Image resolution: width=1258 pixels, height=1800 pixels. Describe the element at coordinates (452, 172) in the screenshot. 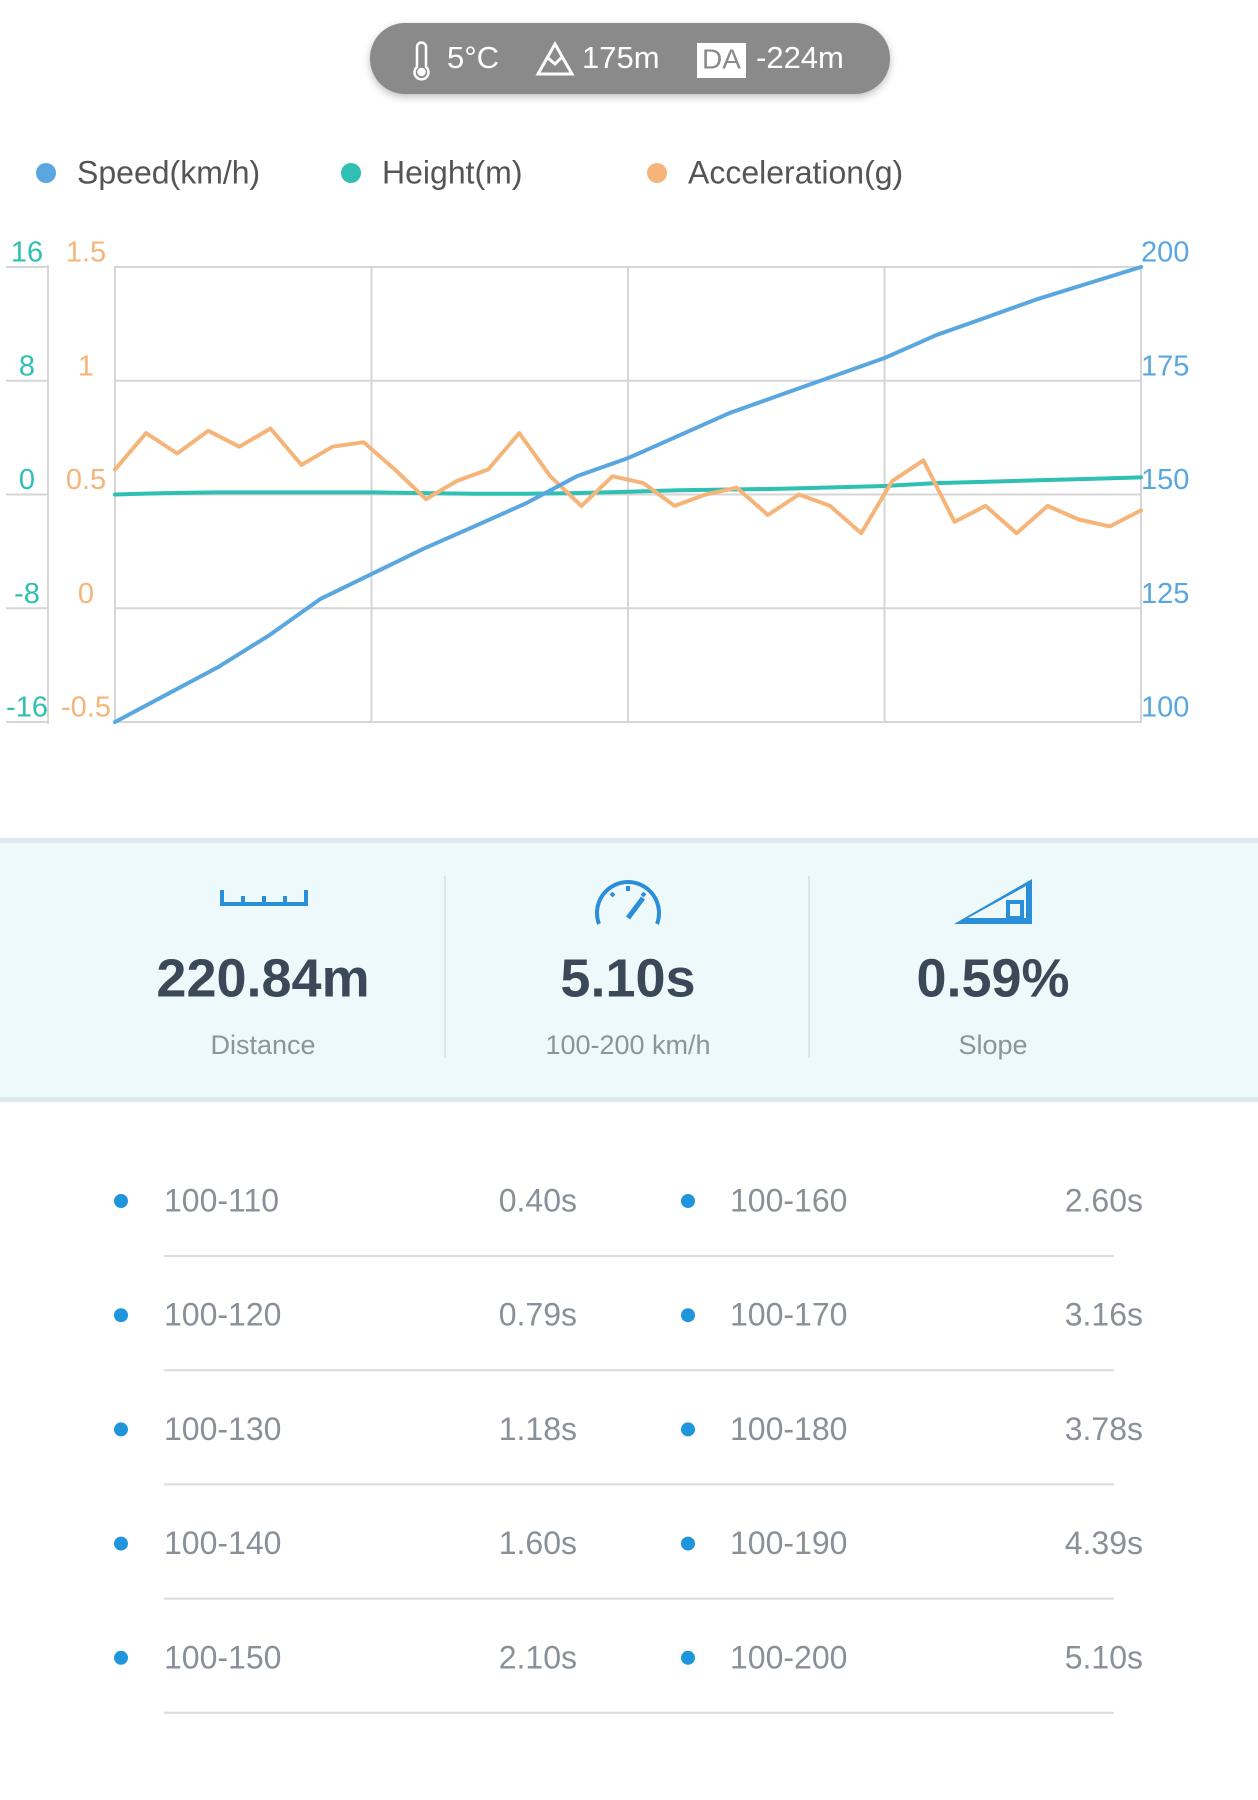

I see `legend-label: Height(m)` at that location.